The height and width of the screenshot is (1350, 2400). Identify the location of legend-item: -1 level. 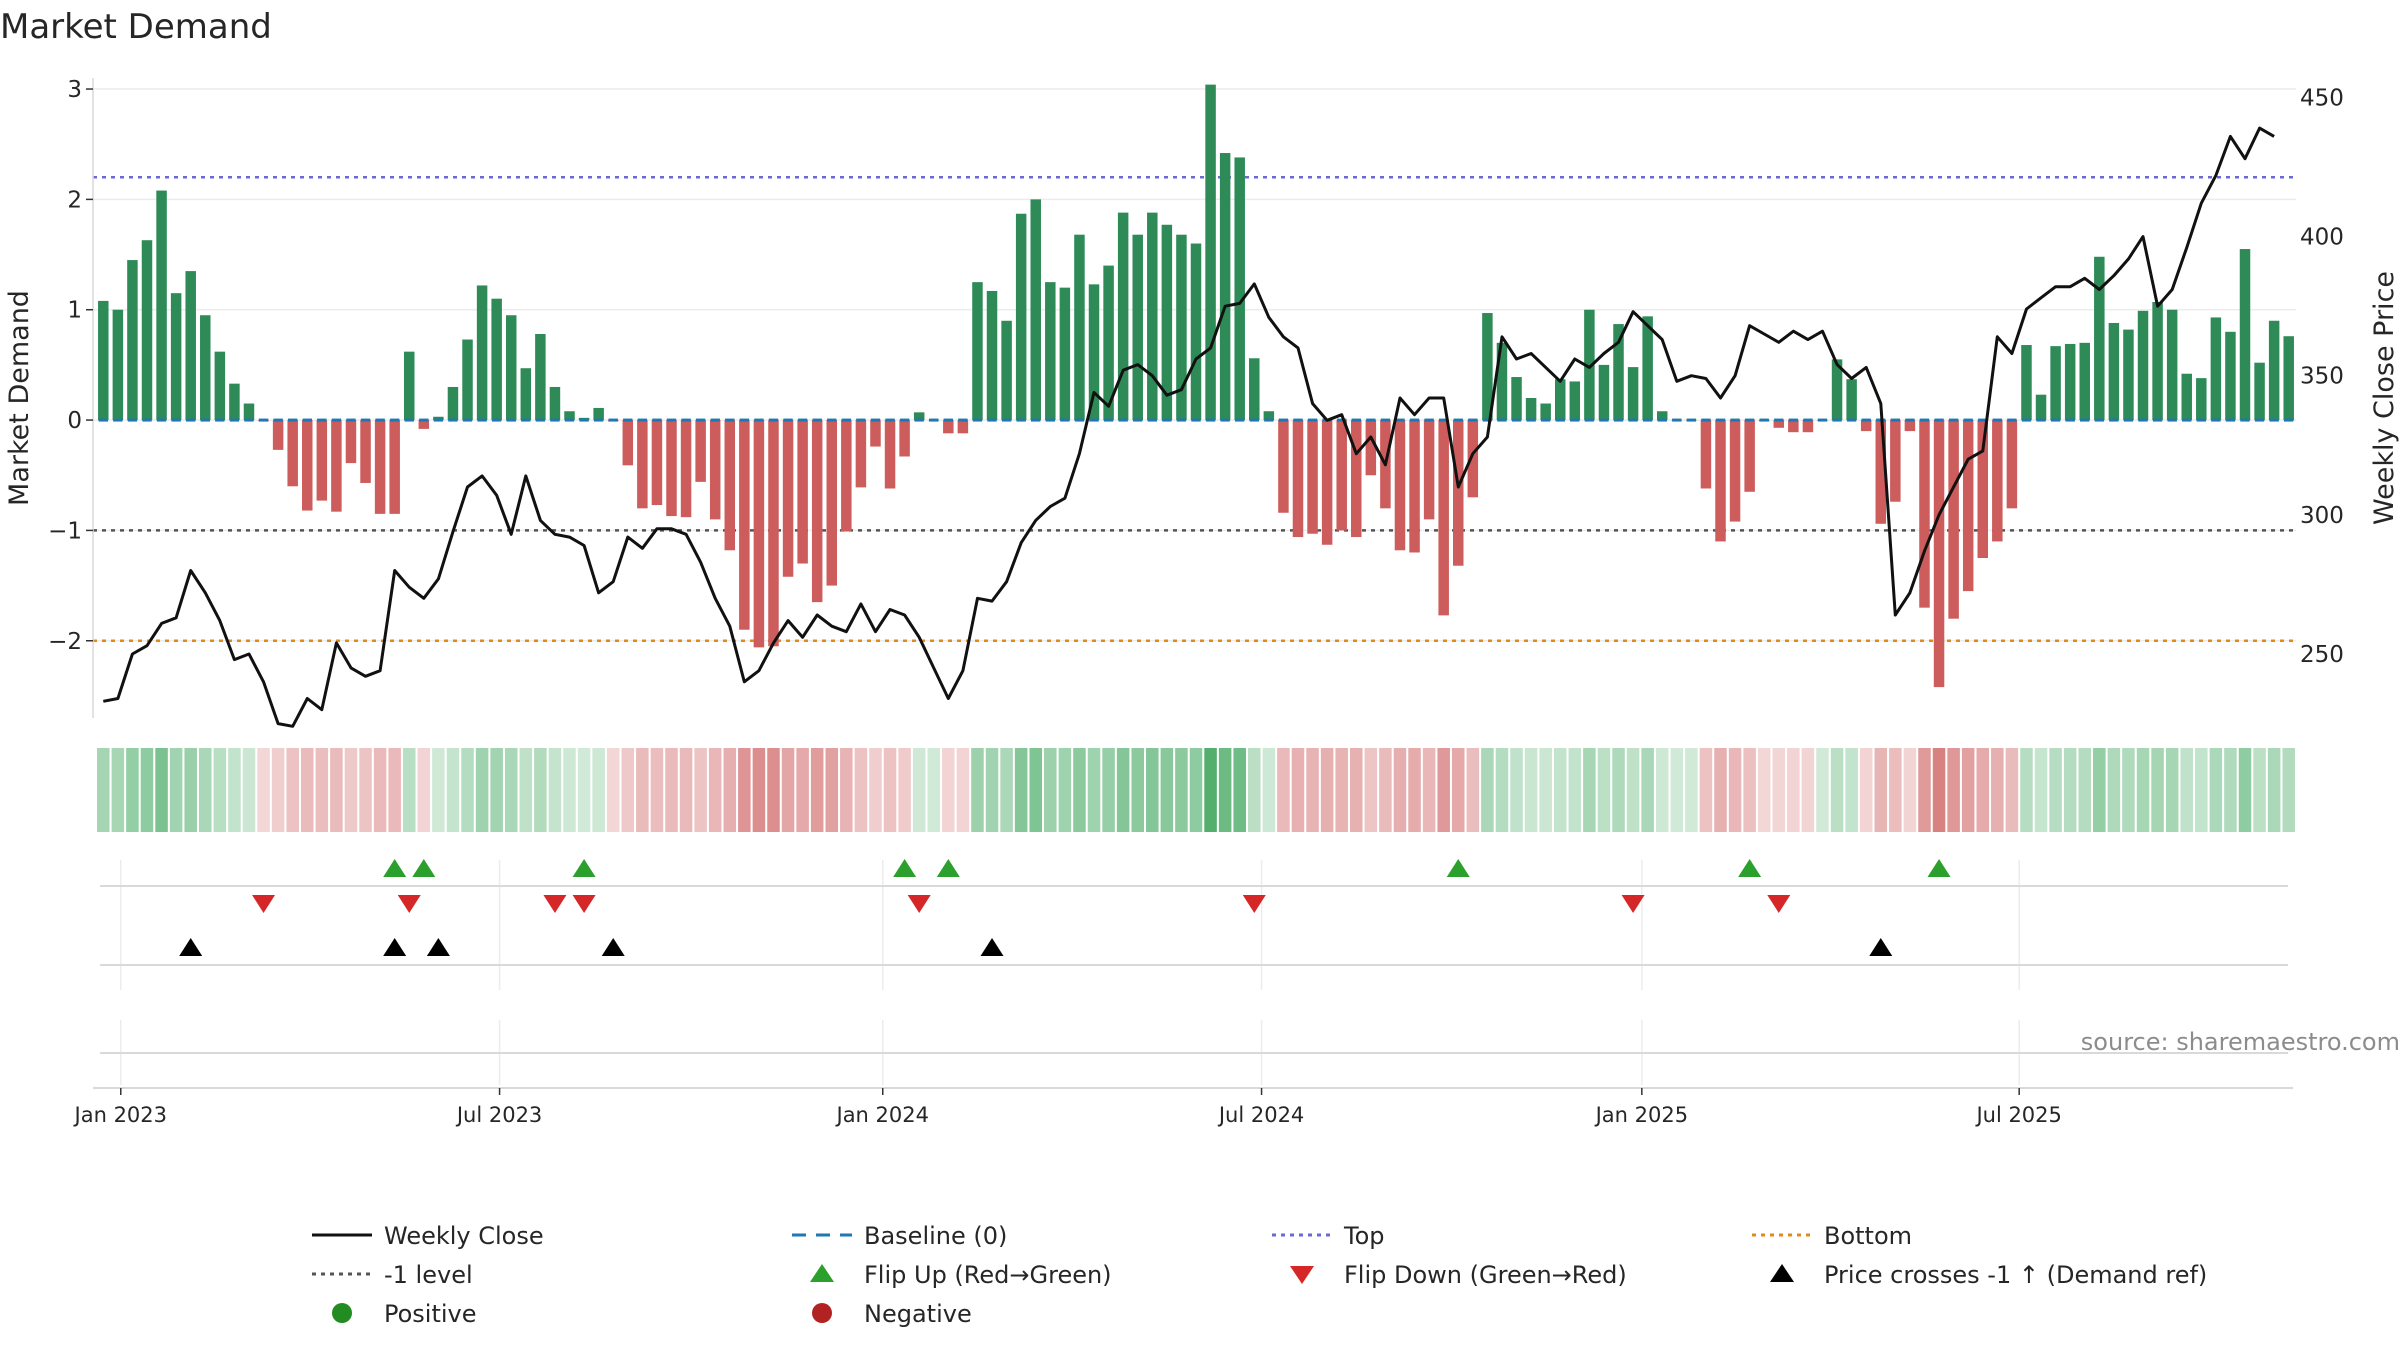
(392, 1275).